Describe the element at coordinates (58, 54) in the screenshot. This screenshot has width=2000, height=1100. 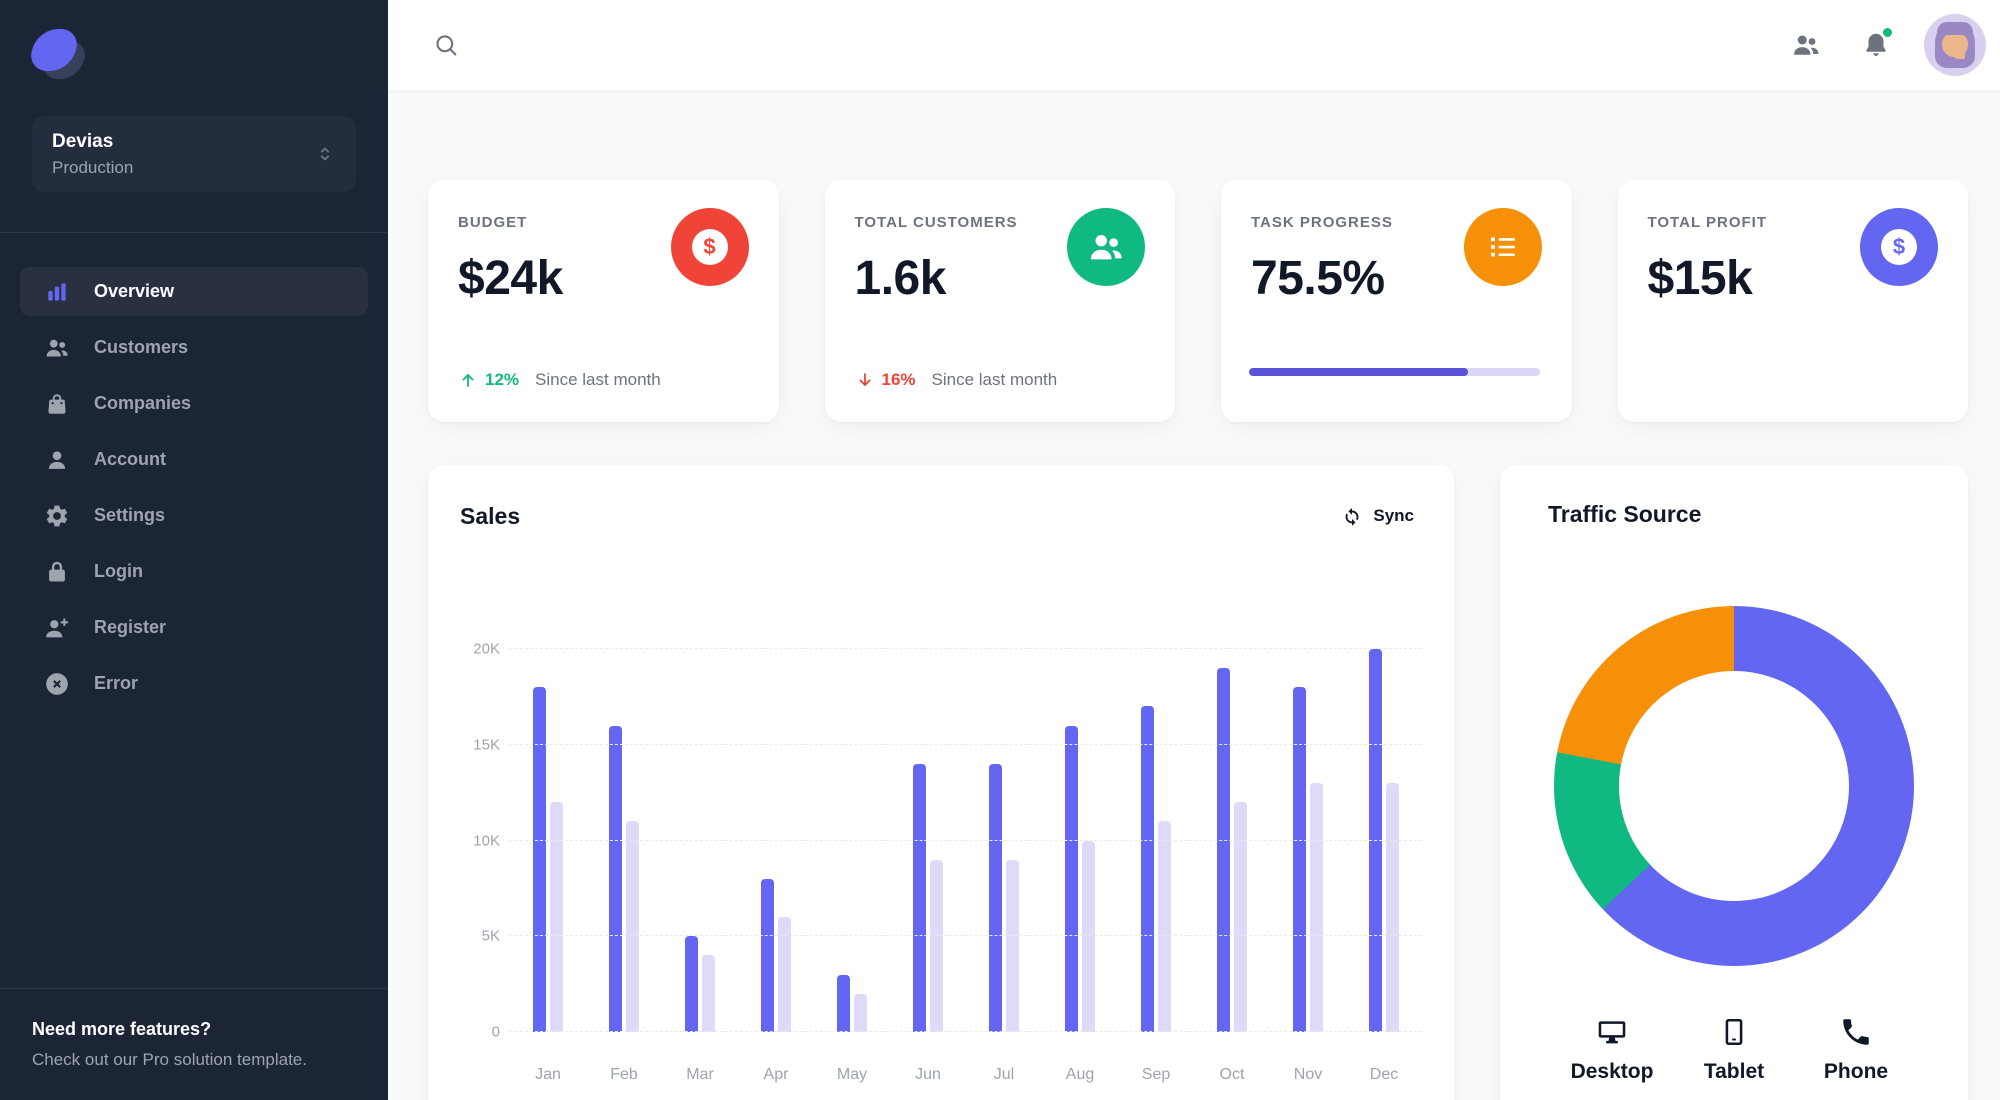
I see `devias-logo` at that location.